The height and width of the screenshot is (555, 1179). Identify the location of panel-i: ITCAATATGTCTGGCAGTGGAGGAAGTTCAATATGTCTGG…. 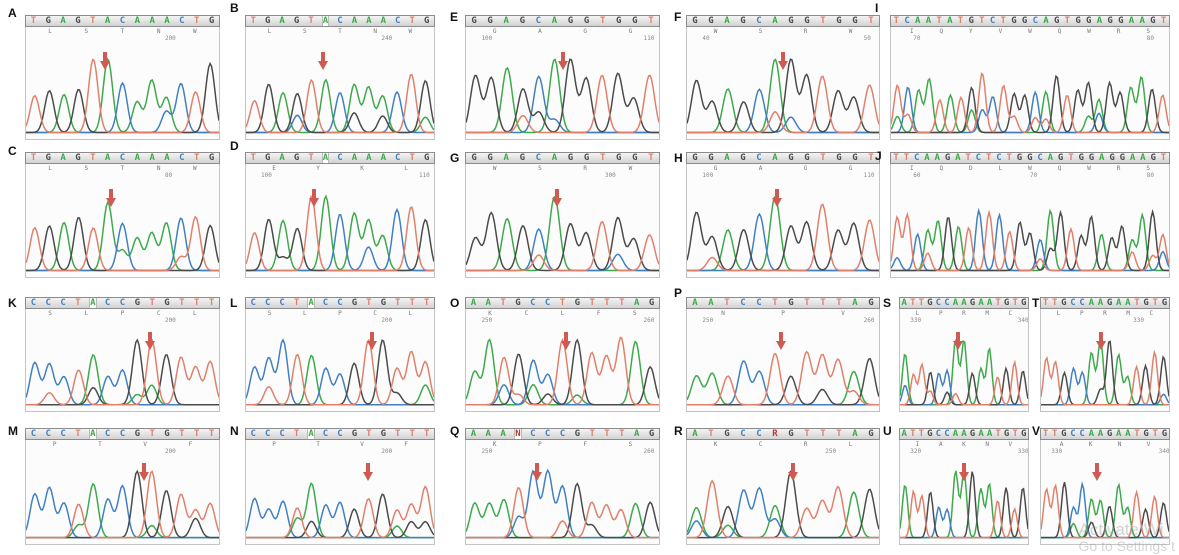
(1022, 70).